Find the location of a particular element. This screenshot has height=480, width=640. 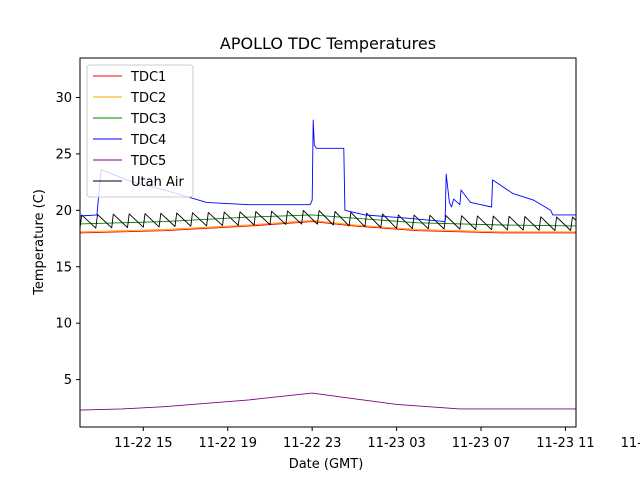

series-line-tdc1 is located at coordinates (328, 227).